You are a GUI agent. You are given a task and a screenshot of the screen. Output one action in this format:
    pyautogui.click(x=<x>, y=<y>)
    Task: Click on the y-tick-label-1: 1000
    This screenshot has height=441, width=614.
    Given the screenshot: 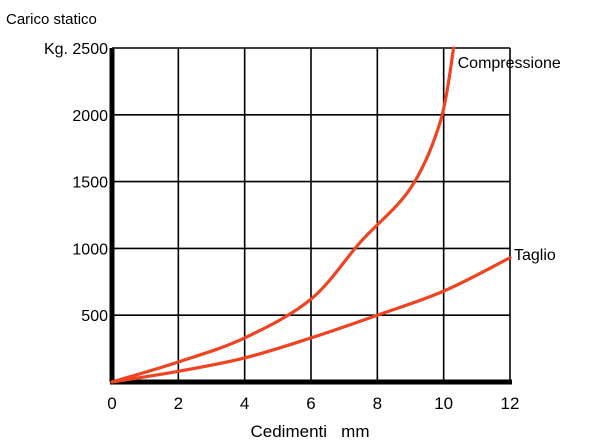 What is the action you would take?
    pyautogui.click(x=90, y=249)
    